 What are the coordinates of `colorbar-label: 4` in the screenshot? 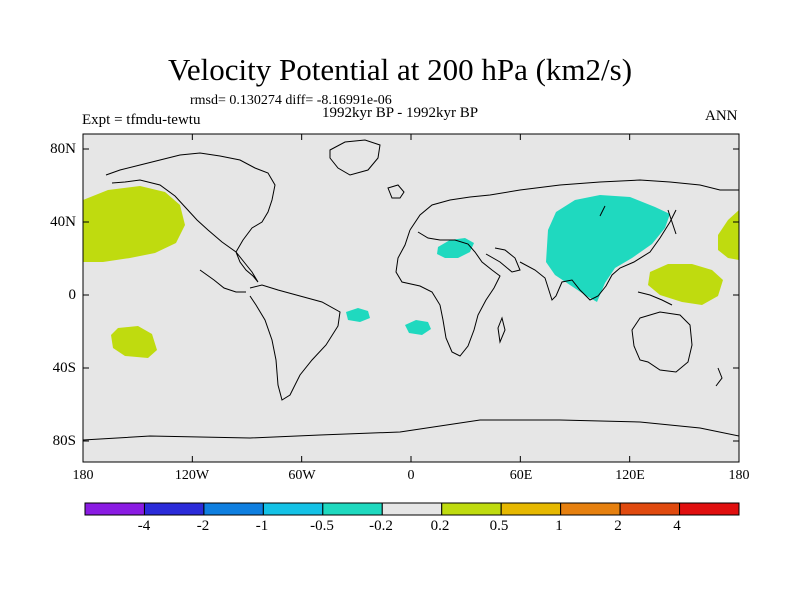 It's located at (677, 526).